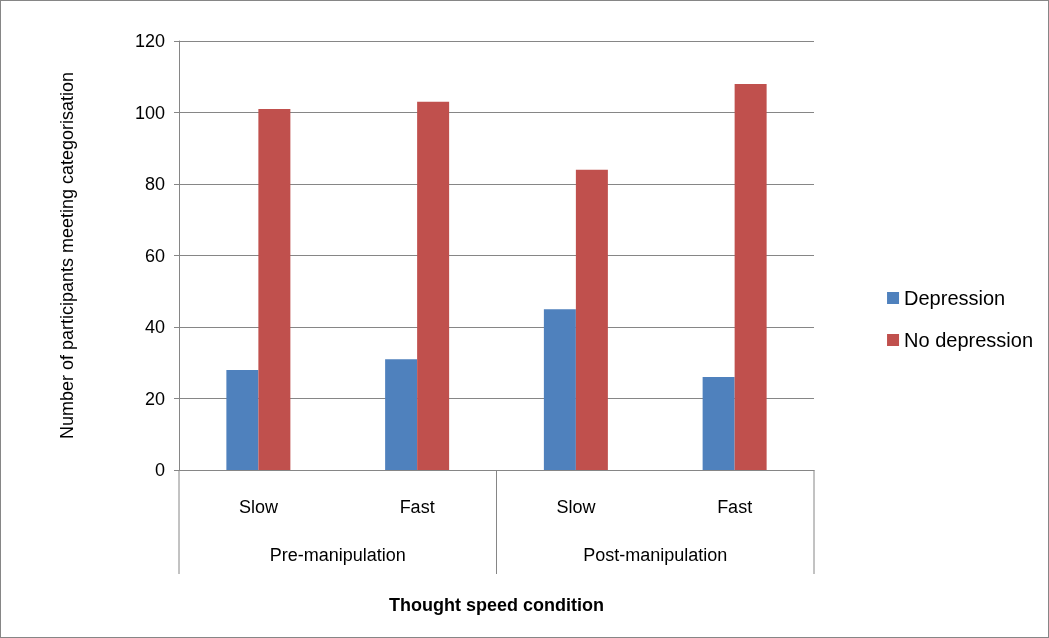  What do you see at coordinates (159, 470) in the screenshot?
I see `y-tick-label: 0` at bounding box center [159, 470].